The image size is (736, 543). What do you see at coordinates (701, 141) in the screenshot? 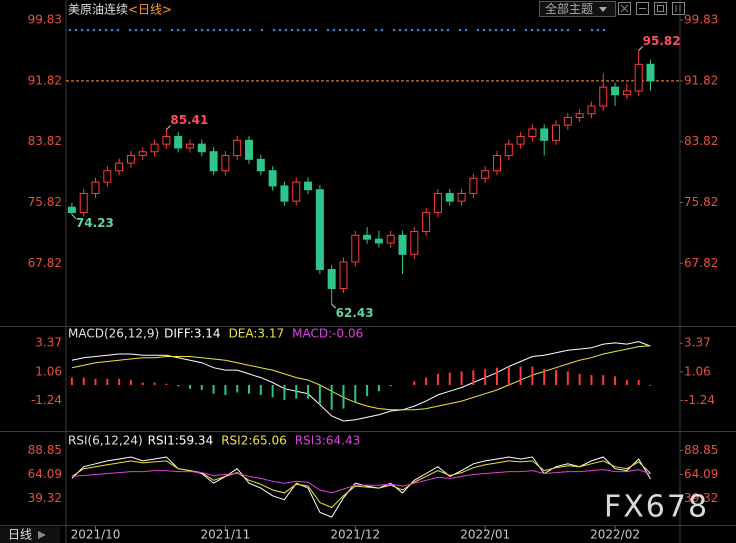
I see `y-tick-label-right: 83.82` at bounding box center [701, 141].